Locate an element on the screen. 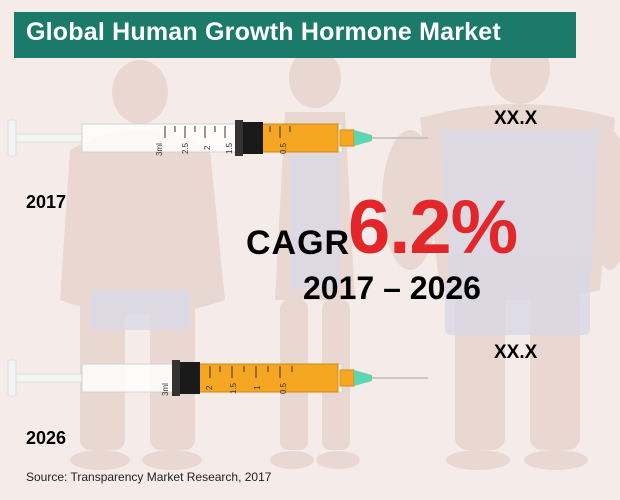 The width and height of the screenshot is (620, 500). syringe-tick-label: 2.5 is located at coordinates (185, 148).